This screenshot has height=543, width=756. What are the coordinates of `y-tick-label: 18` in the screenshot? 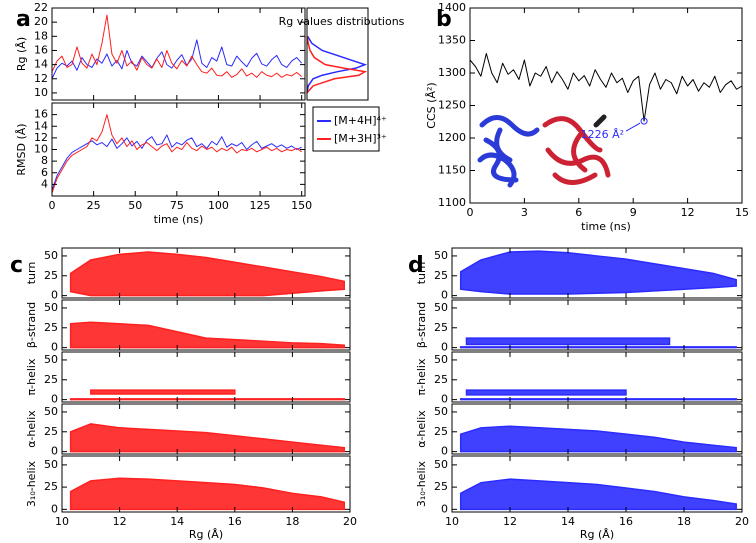 It's located at (41, 35).